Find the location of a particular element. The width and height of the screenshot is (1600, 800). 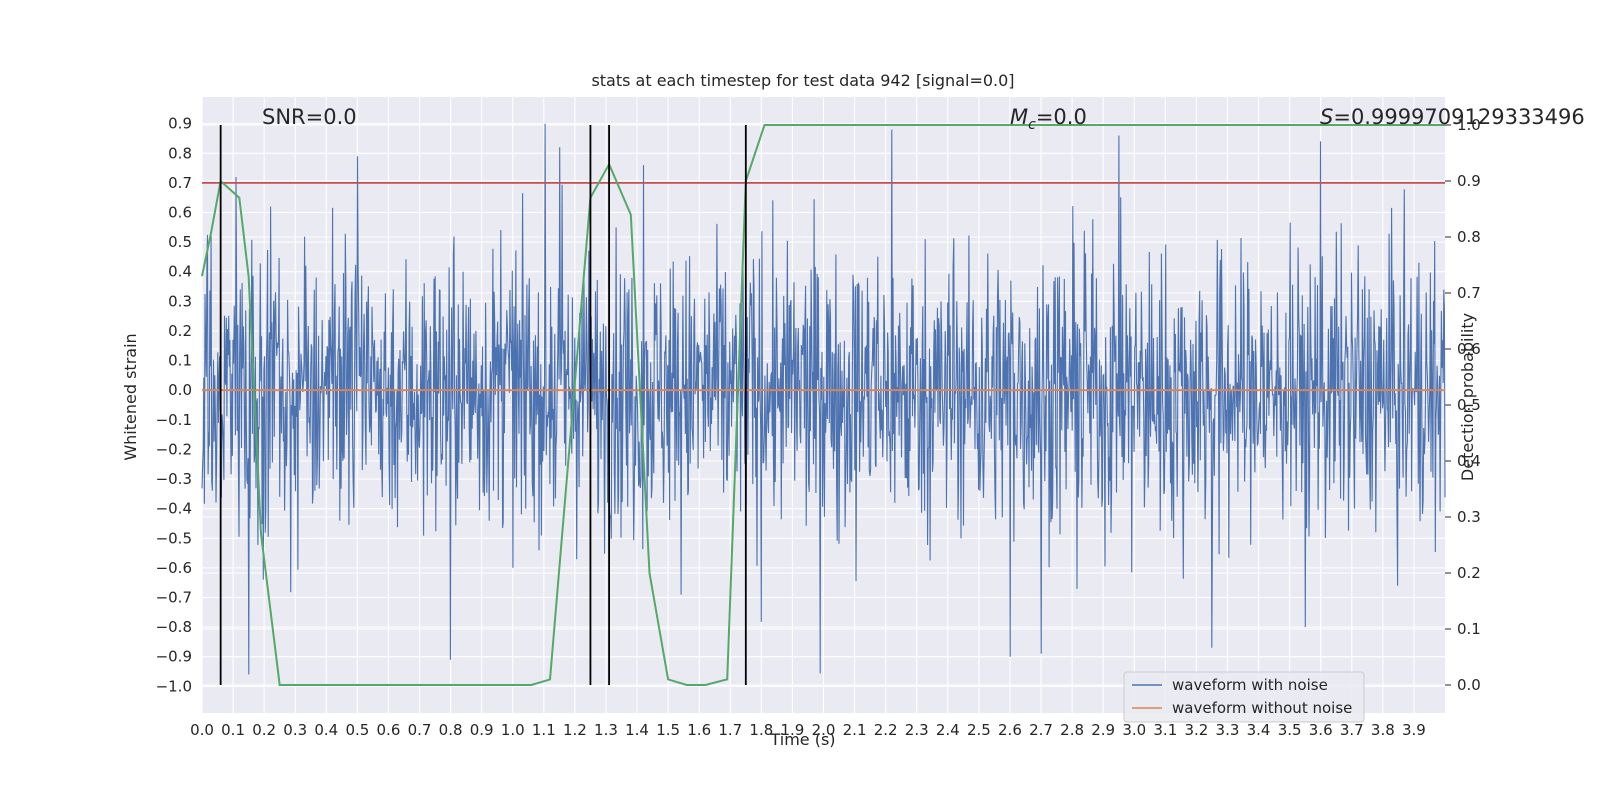

x-tick-label: 0.9 is located at coordinates (482, 730).